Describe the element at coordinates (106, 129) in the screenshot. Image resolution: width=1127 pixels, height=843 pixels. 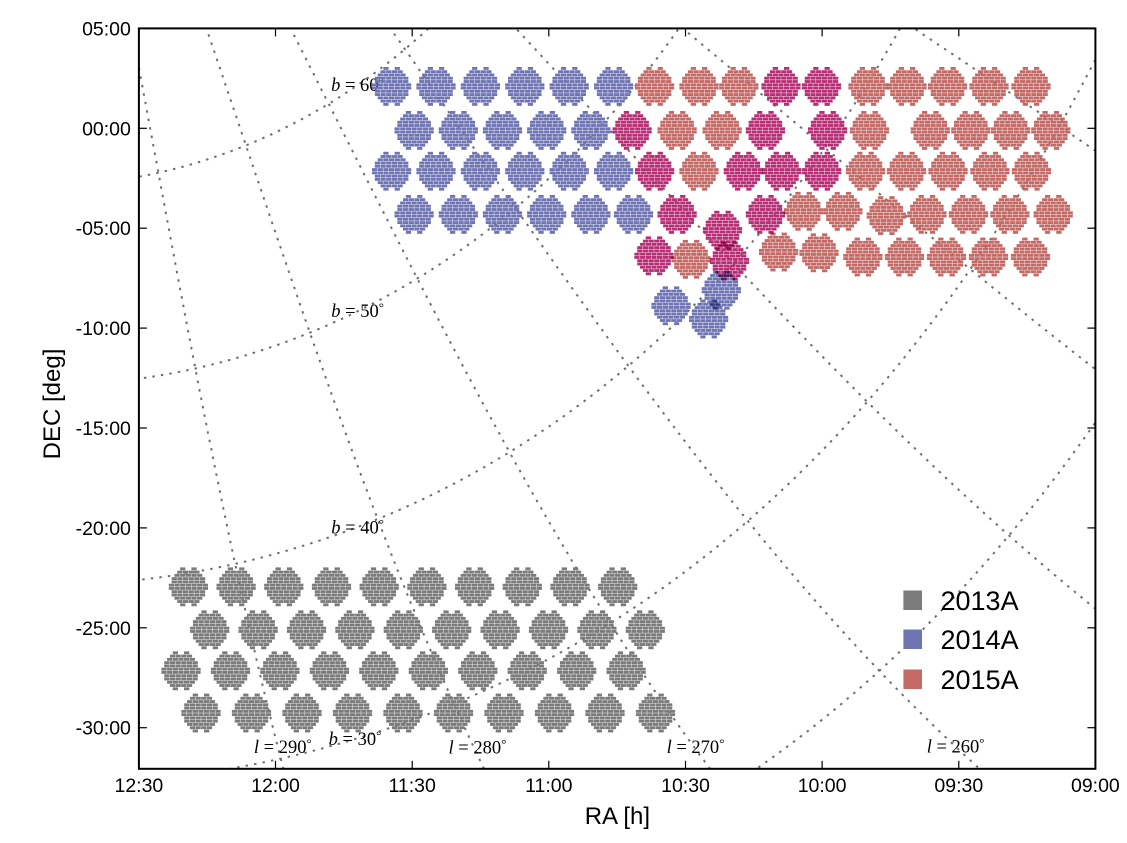
I see `svg-text: 00:00` at that location.